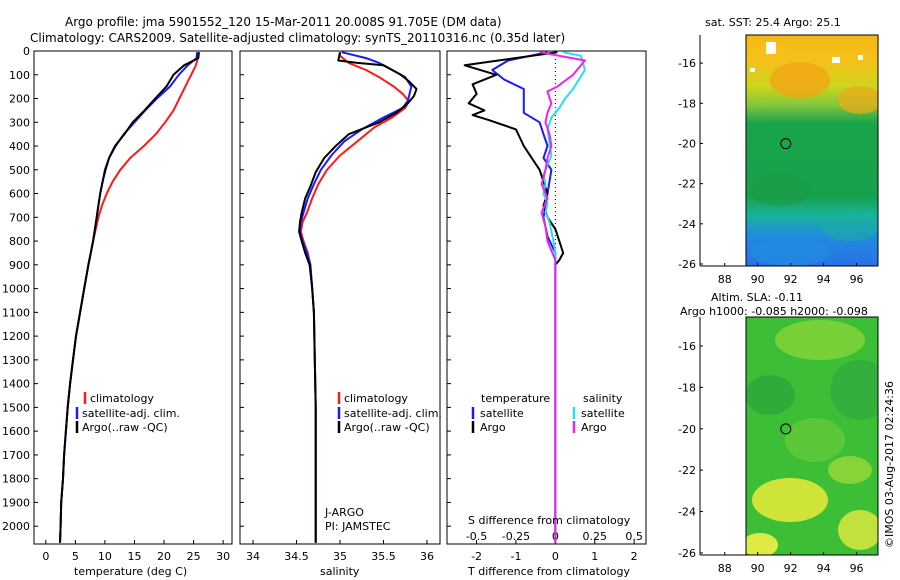  Describe the element at coordinates (774, 311) in the screenshot. I see `sla-map-title-line2: Argo h1000: -0.085 h2000: -0.098` at that location.